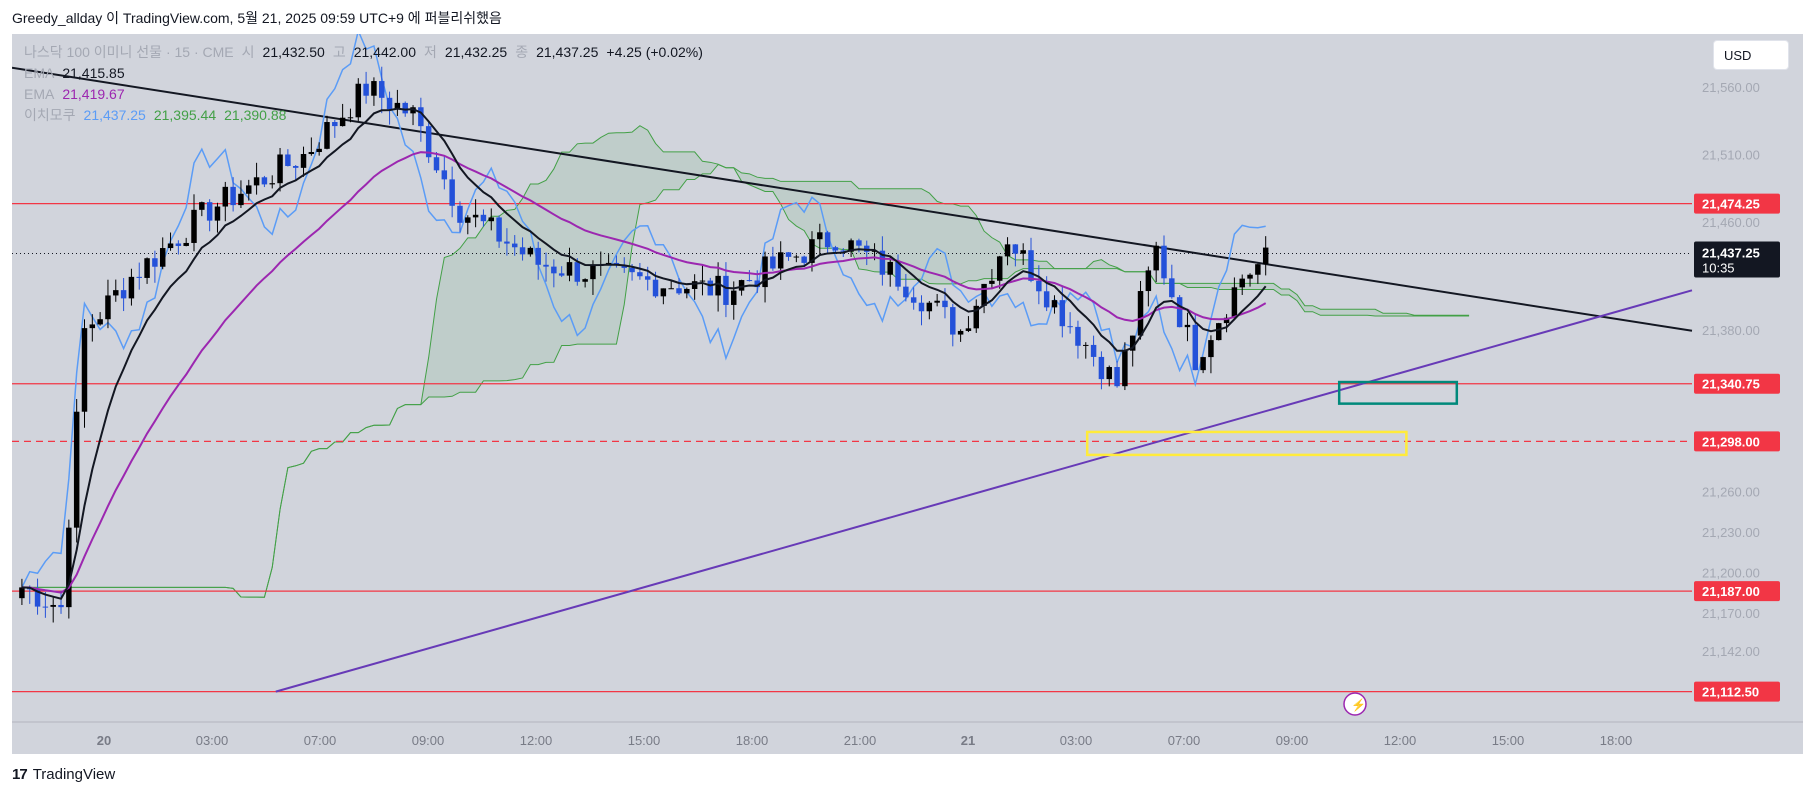 The image size is (1815, 800). Describe the element at coordinates (385, 52) in the screenshot. I see `high-value: 21,442.00` at that location.